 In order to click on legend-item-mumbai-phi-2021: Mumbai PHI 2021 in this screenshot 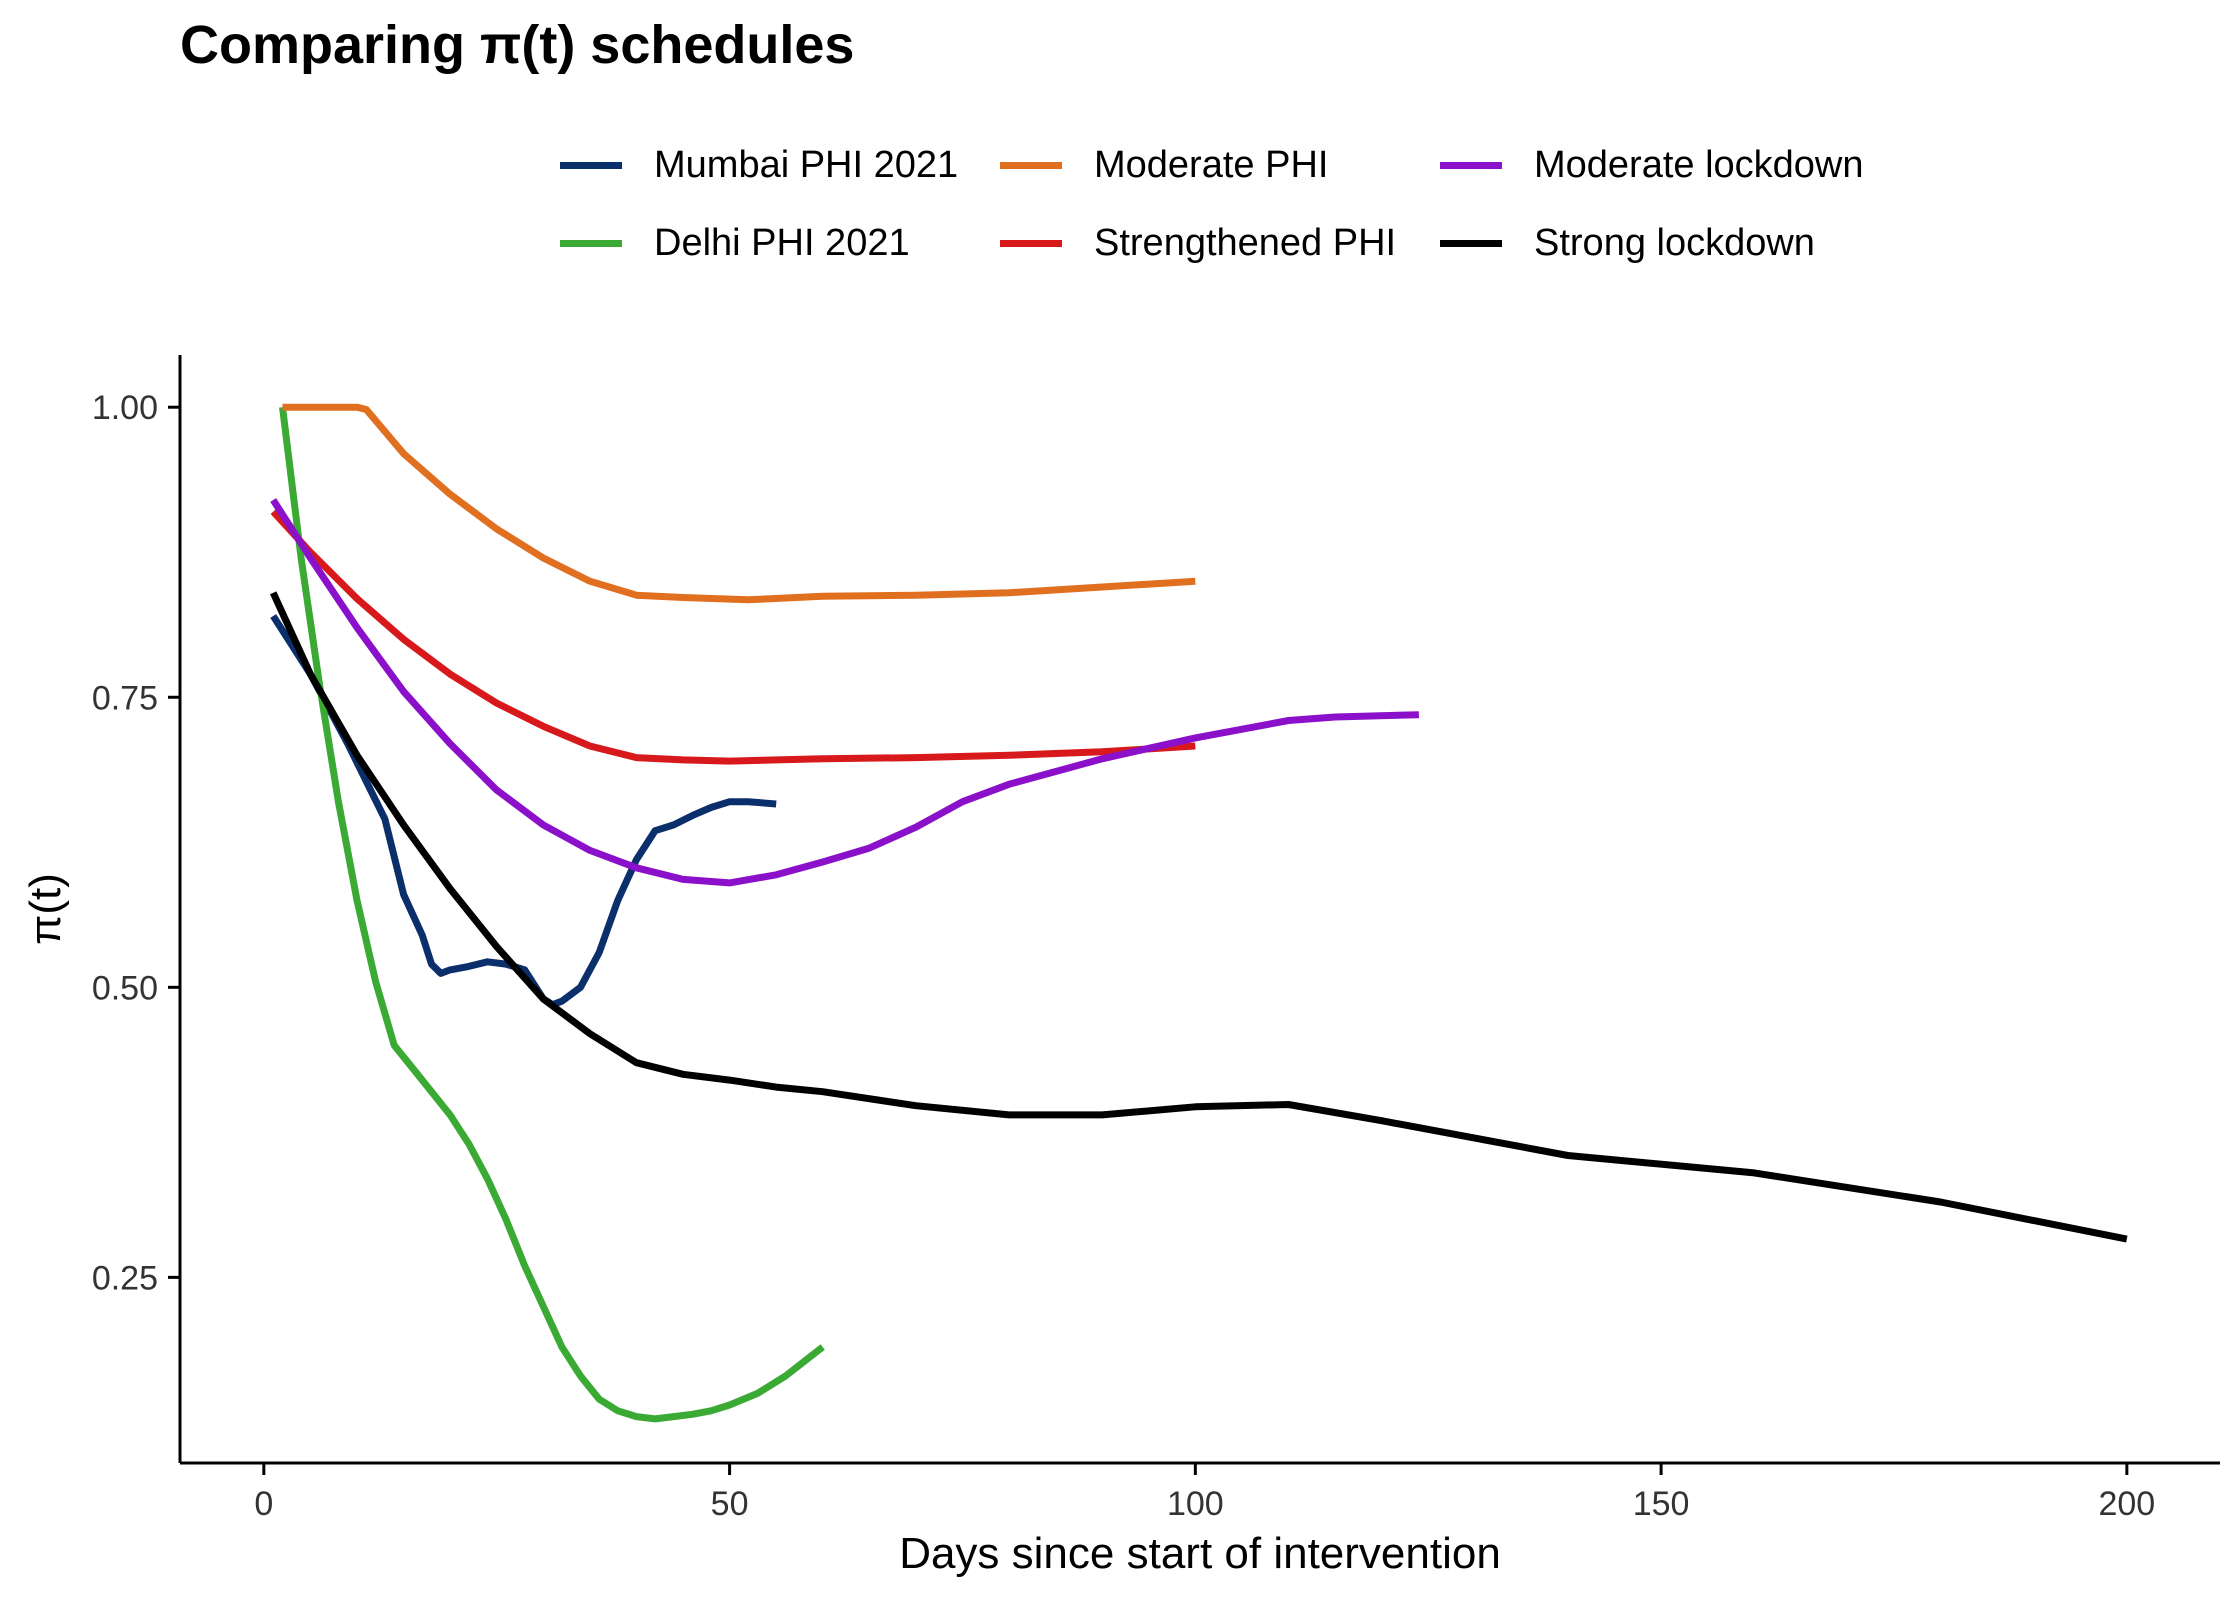, I will do `click(759, 165)`.